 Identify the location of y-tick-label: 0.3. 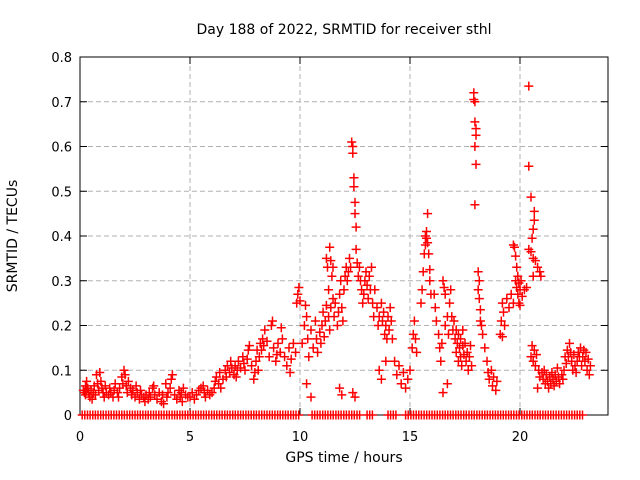
(61, 282).